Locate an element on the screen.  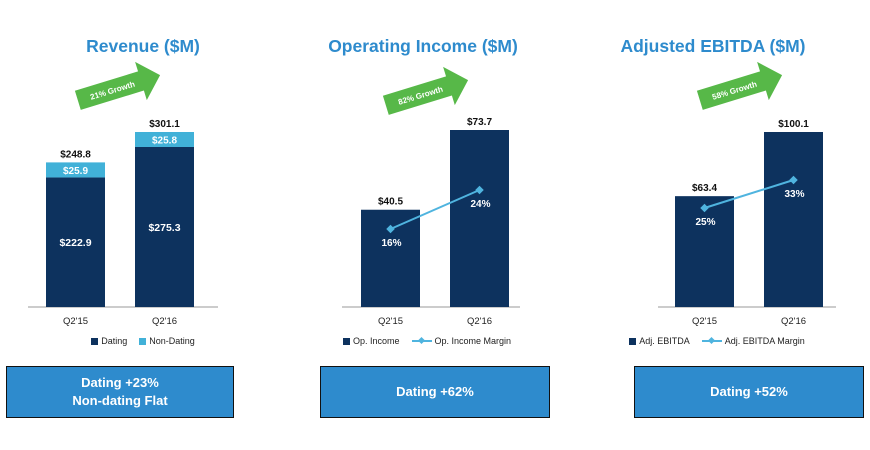
legend-item-adj-ebitda-margin: Adj. EBITDA Margin is located at coordinates (753, 341).